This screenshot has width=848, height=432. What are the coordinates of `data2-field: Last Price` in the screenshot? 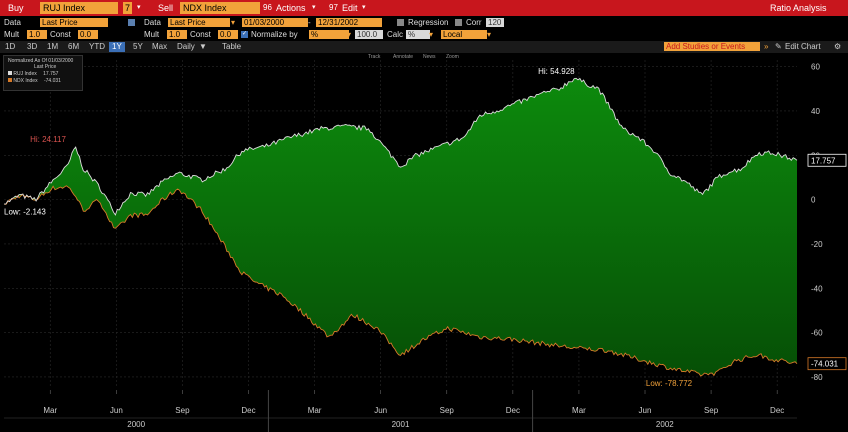 It's located at (199, 22).